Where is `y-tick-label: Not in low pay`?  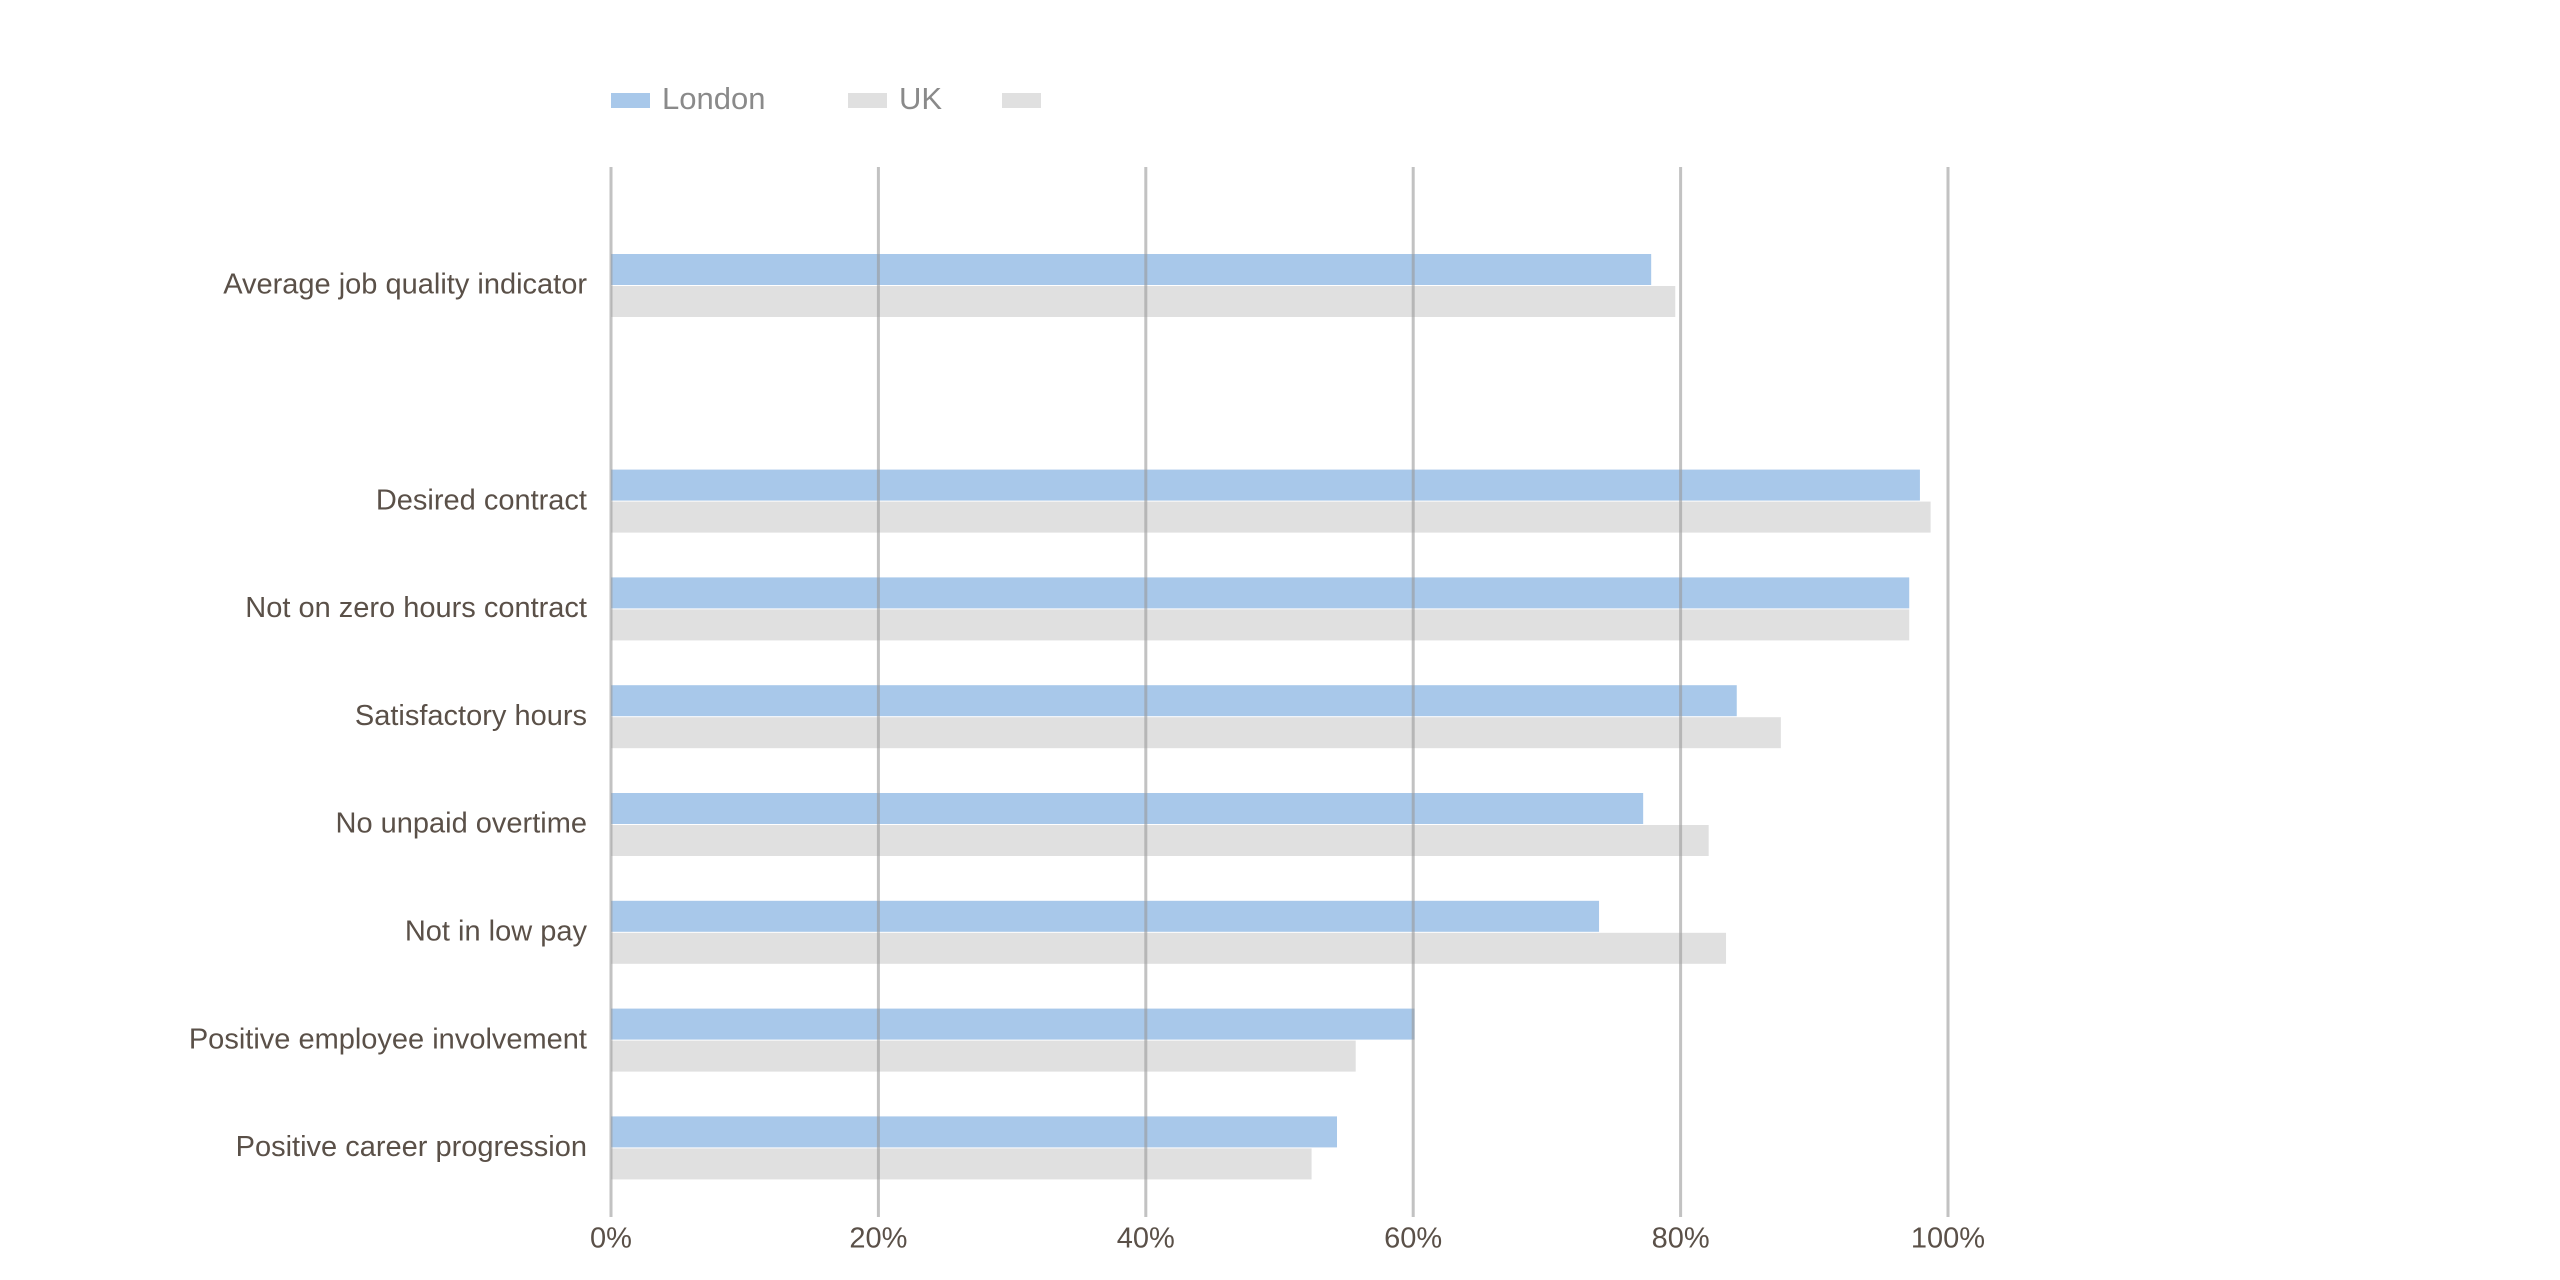
y-tick-label: Not in low pay is located at coordinates (496, 931).